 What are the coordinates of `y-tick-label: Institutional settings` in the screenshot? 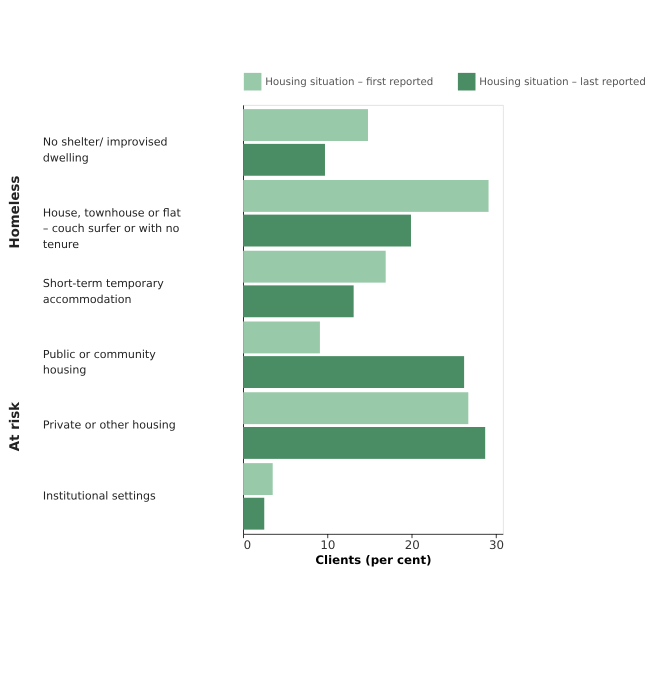 It's located at (99, 495).